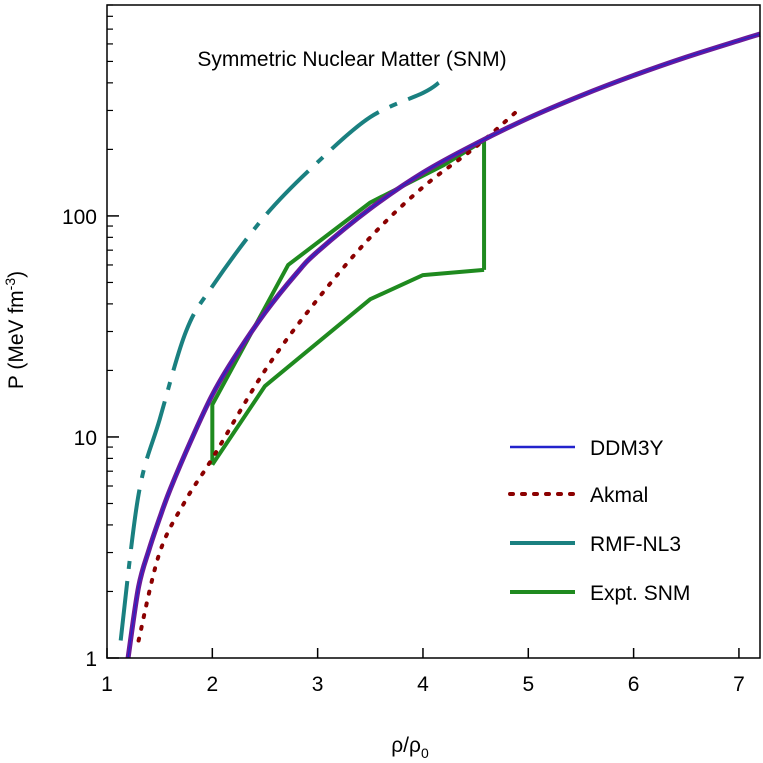 This screenshot has width=763, height=763. Describe the element at coordinates (640, 593) in the screenshot. I see `legend-label-expt-snm: Expt. SNM` at that location.